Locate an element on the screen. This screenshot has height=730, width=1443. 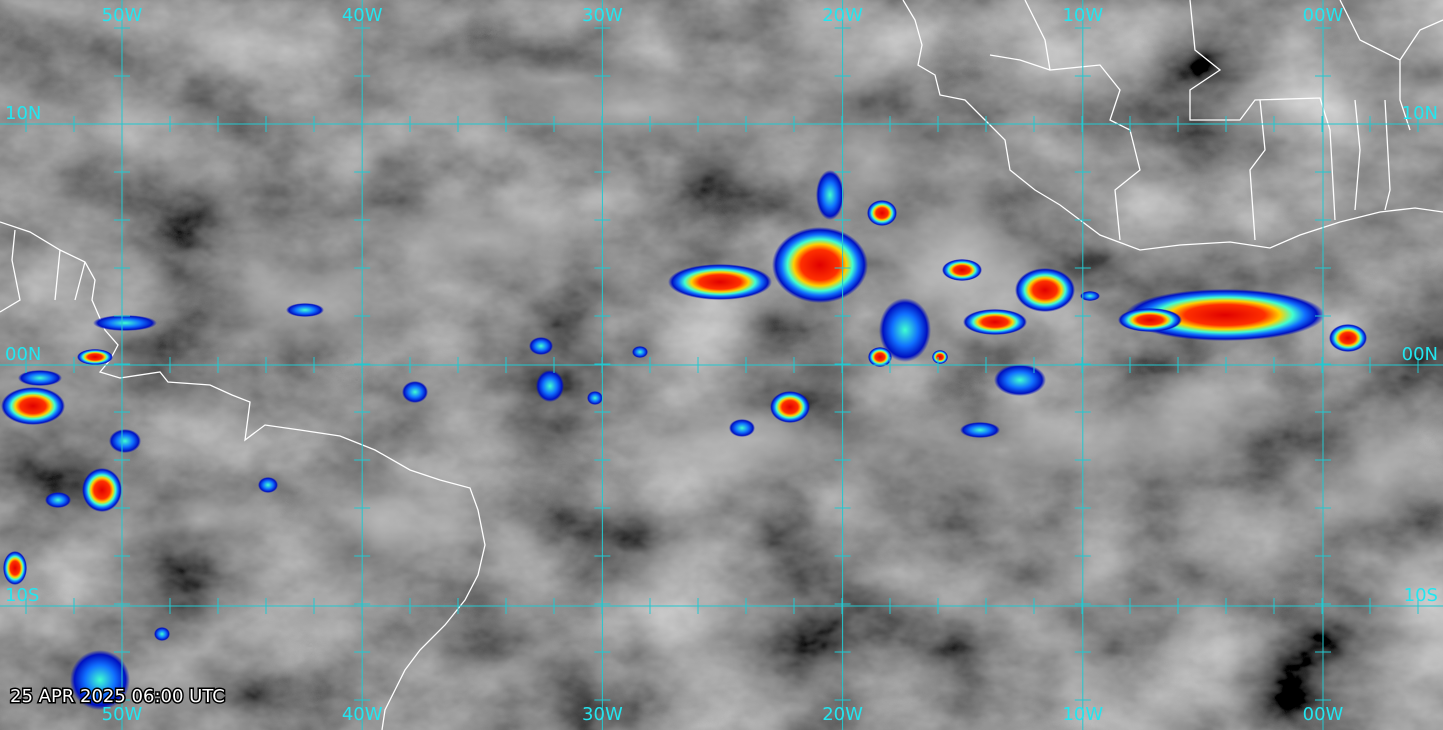
timestamp: 25 APR 2025 06:00 UTC is located at coordinates (117, 696).